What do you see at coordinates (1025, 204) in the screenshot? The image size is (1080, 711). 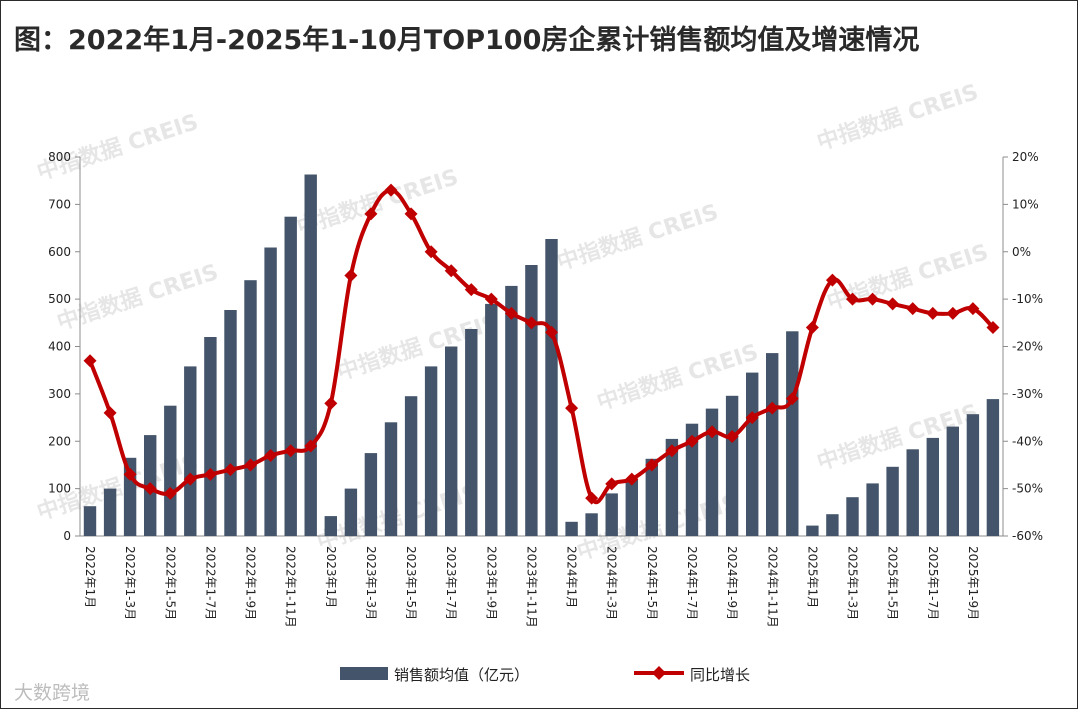 I see `y2-tick-label: 10%` at bounding box center [1025, 204].